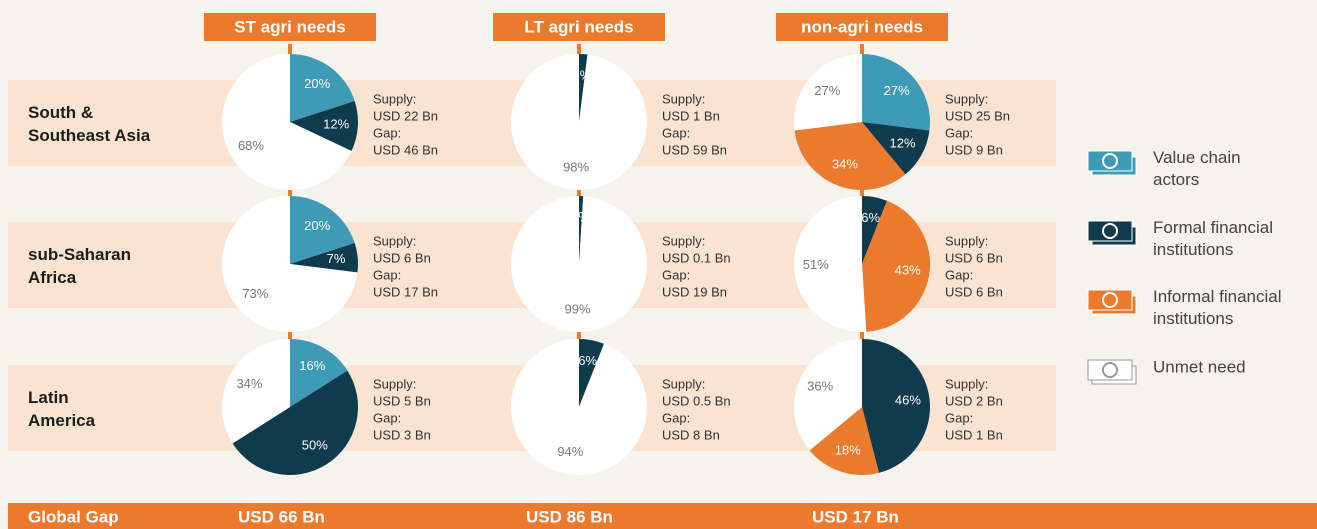 The height and width of the screenshot is (529, 1317). Describe the element at coordinates (691, 434) in the screenshot. I see `gap-value: USD 8 Bn` at that location.